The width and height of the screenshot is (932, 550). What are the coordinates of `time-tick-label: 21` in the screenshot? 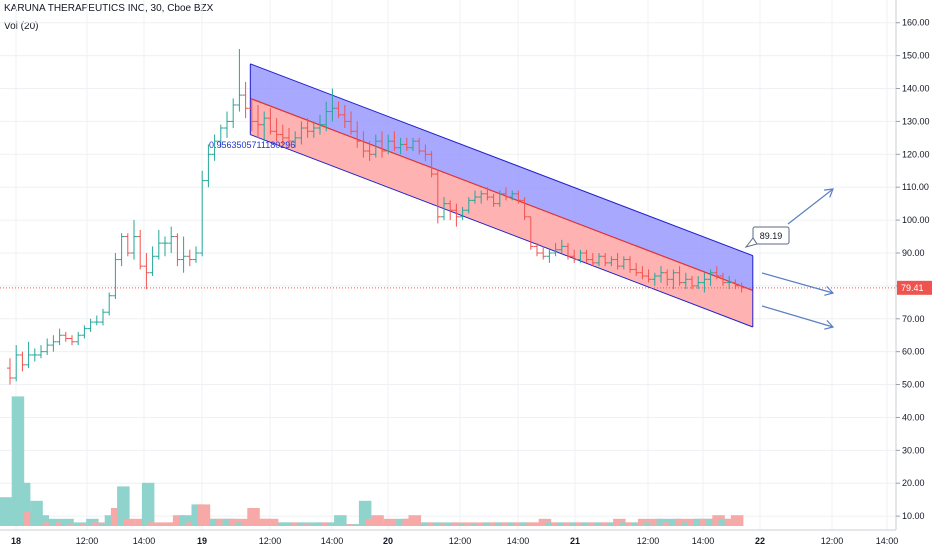 It's located at (575, 541).